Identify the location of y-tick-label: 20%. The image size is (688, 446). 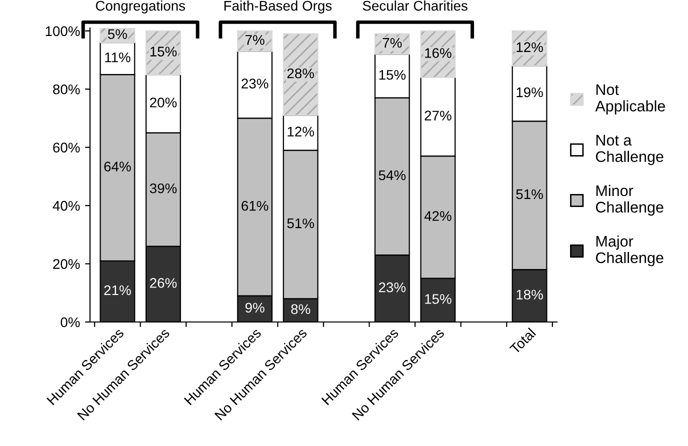
(66, 264).